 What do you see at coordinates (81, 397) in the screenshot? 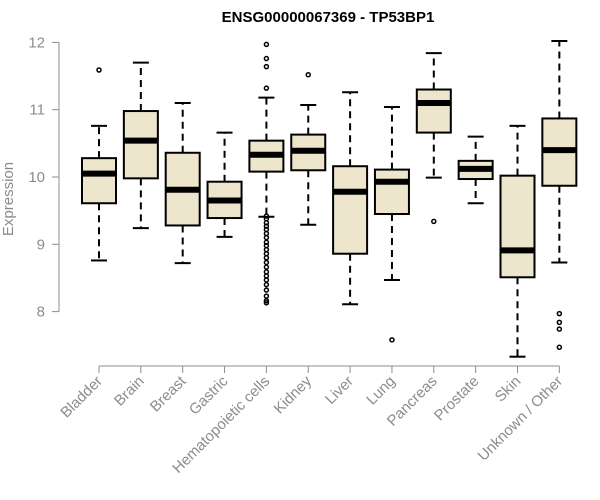
I see `x-tick-label: Bladder` at bounding box center [81, 397].